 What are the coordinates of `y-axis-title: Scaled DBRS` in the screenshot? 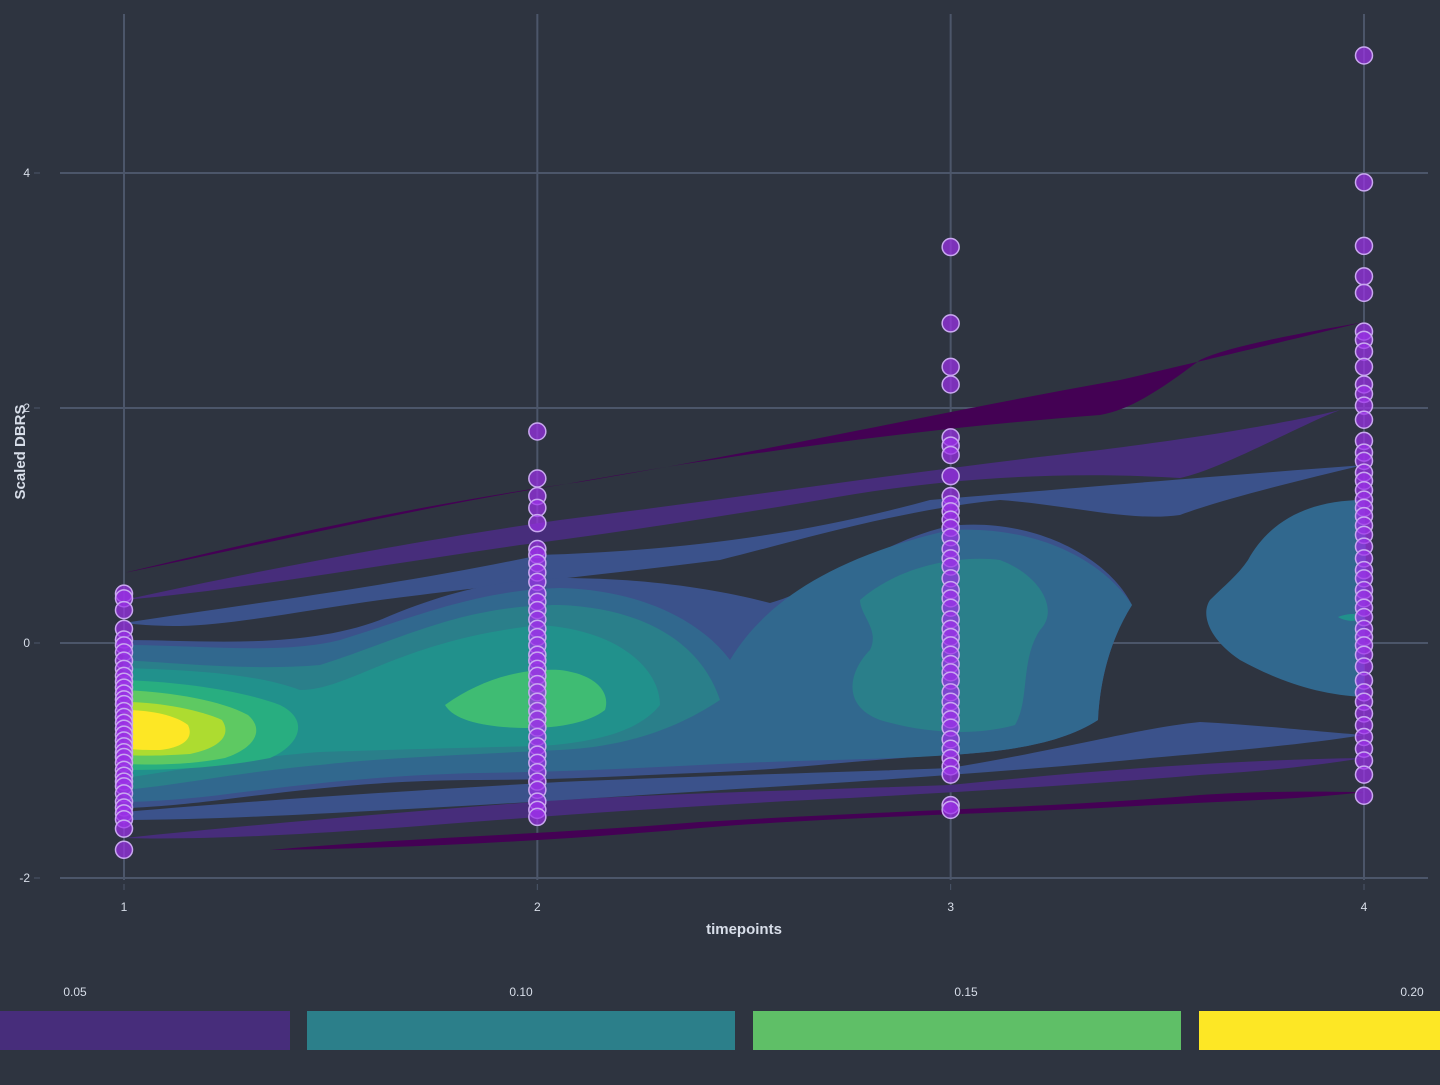 It's located at (20, 451).